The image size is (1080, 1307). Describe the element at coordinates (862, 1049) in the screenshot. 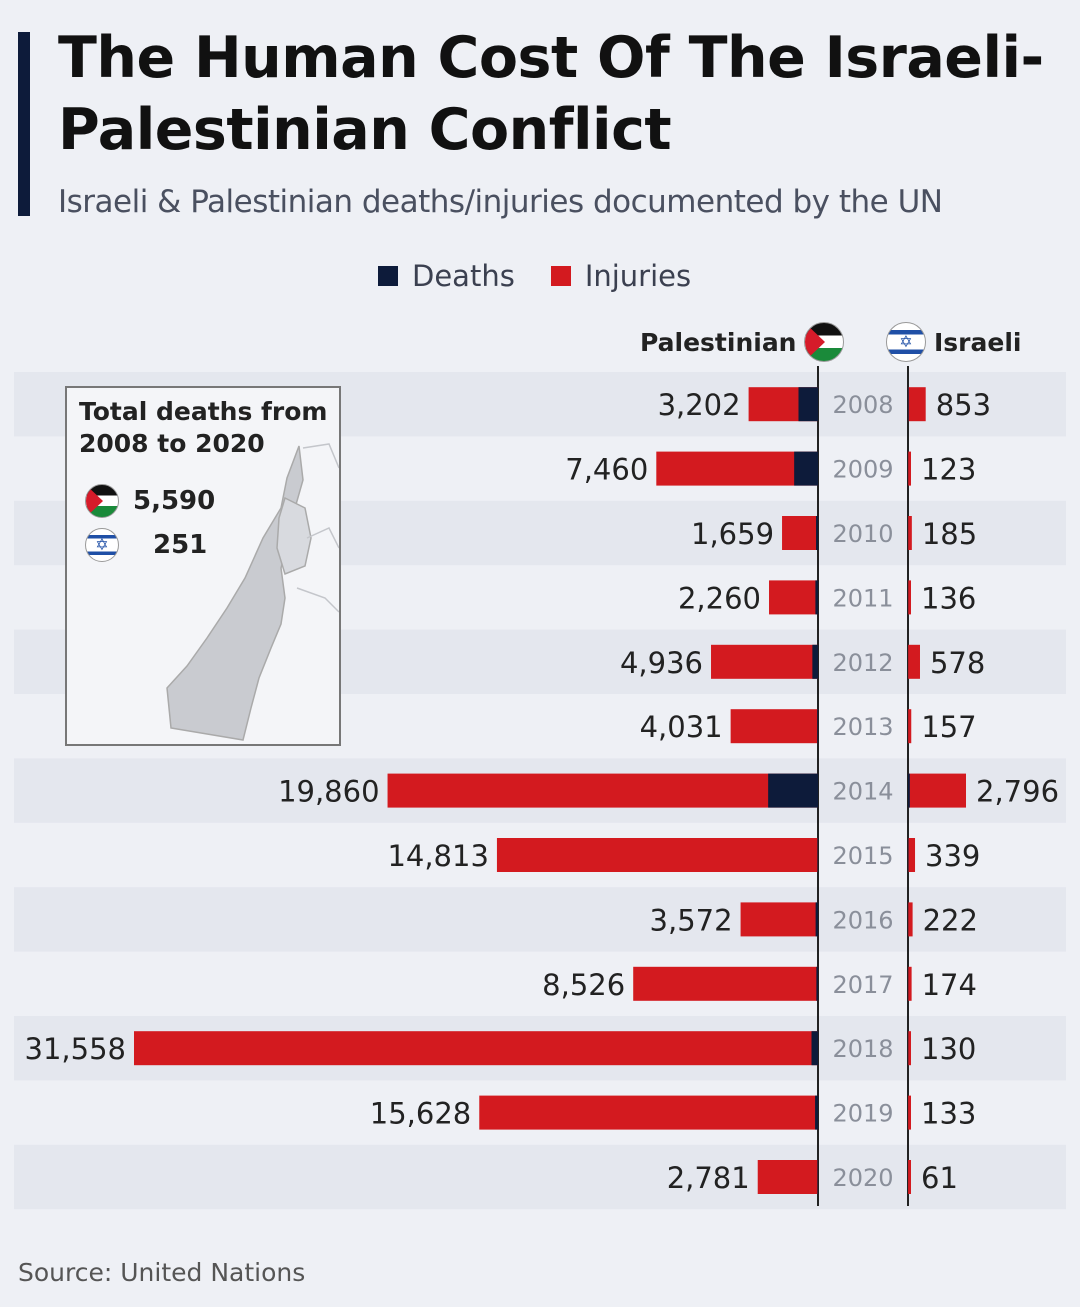

I see `year-tick-label: 2018` at that location.